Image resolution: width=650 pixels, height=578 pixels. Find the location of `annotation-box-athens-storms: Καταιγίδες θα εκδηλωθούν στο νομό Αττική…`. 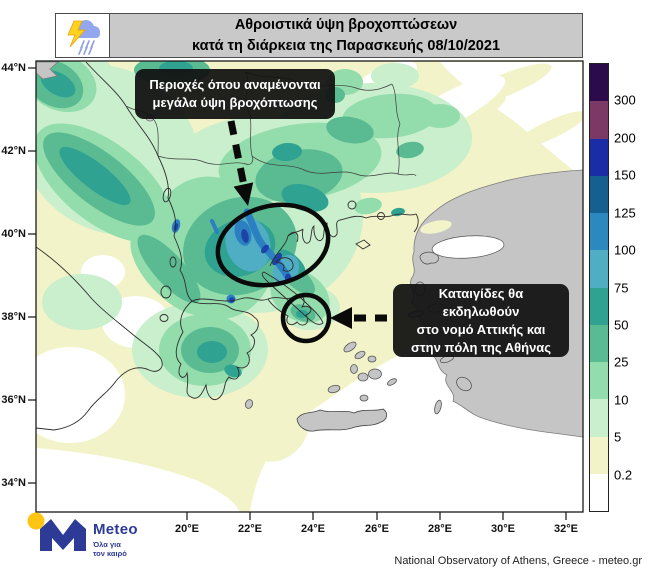

annotation-box-athens-storms: Καταιγίδες θα εκδηλωθούν στο νομό Αττική… is located at coordinates (481, 320).